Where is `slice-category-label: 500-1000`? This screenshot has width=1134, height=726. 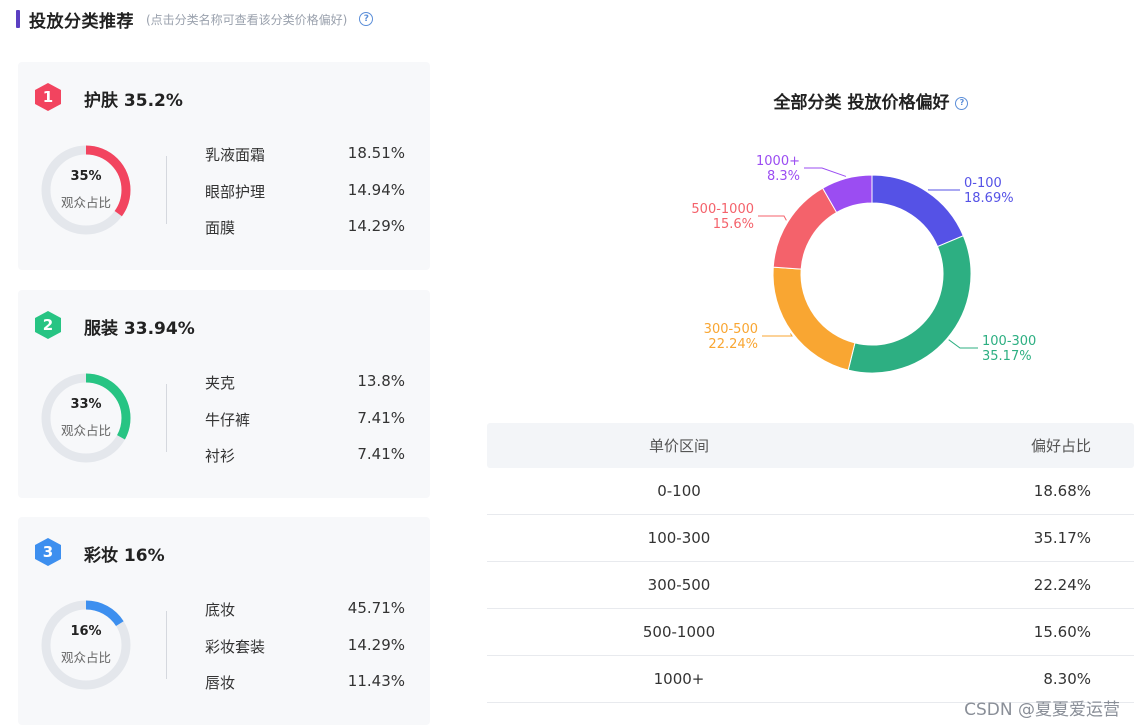 slice-category-label: 500-1000 is located at coordinates (722, 209).